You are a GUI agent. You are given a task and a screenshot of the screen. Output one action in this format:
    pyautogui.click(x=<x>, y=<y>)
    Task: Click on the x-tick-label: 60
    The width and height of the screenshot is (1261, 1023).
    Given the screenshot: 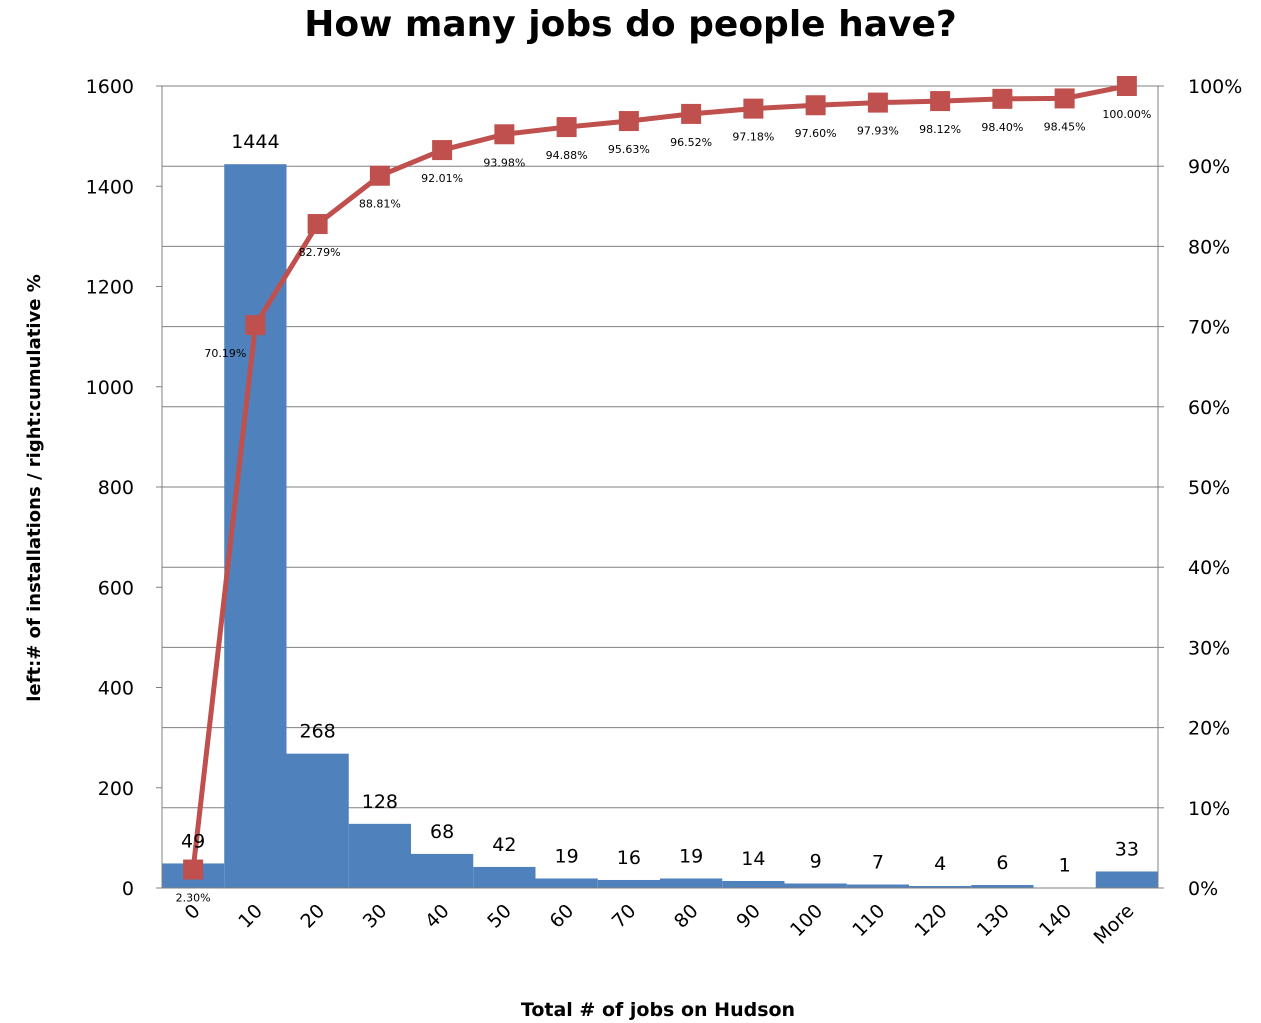 What is the action you would take?
    pyautogui.click(x=562, y=916)
    